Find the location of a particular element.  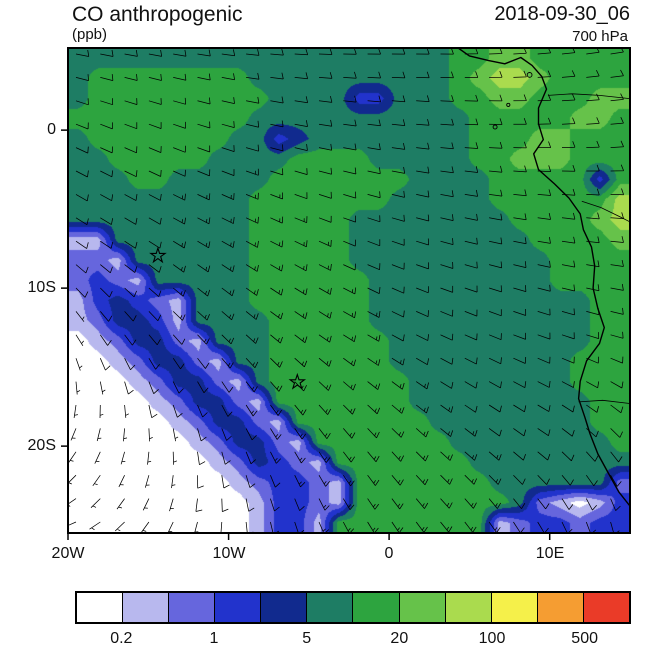

pressure-level-label: 700 hPa is located at coordinates (600, 36).